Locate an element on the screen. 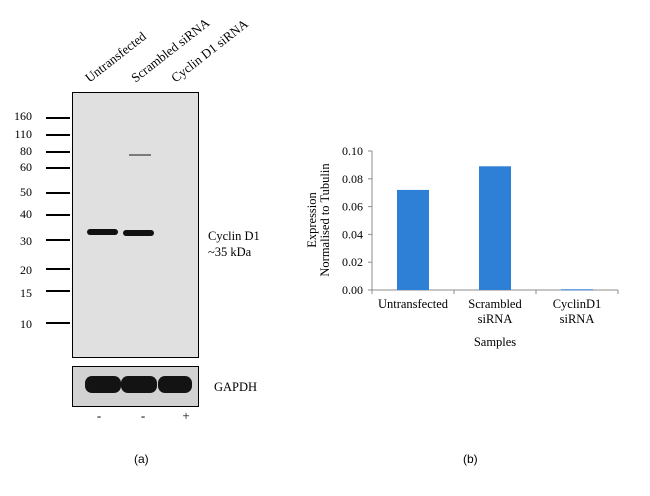 Image resolution: width=650 pixels, height=496 pixels. mw-label-15: 15 is located at coordinates (26, 293).